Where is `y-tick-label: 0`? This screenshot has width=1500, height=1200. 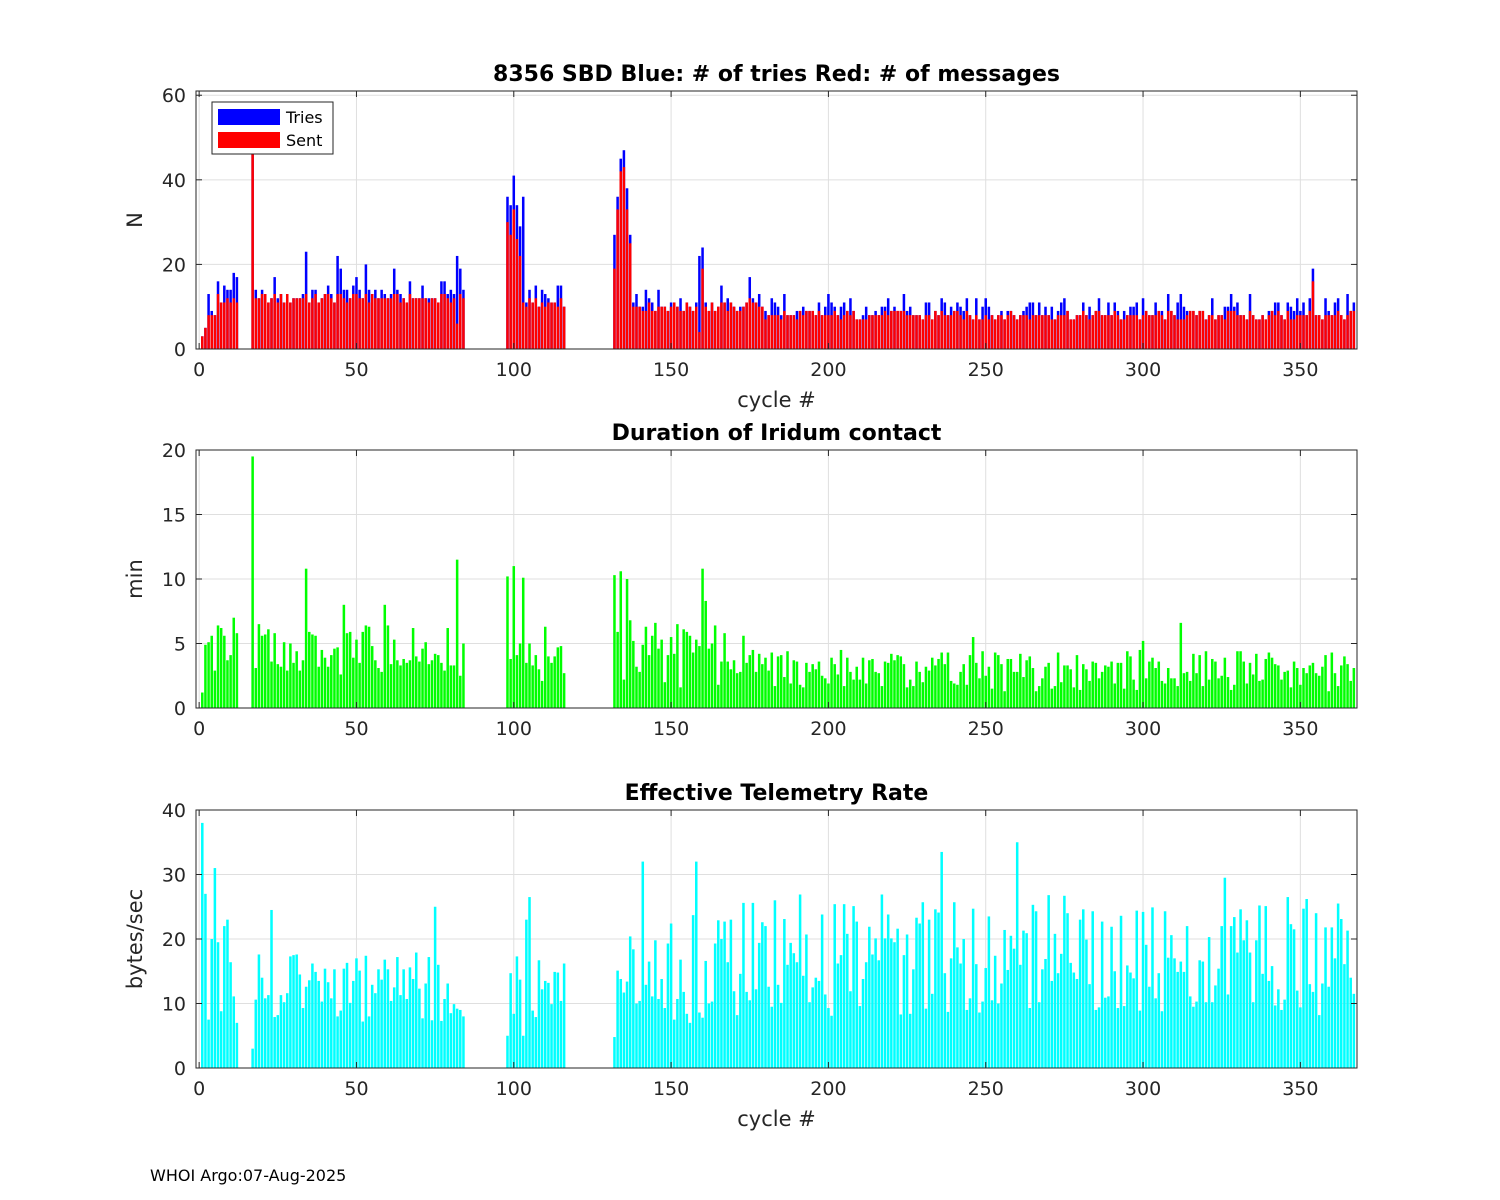 y-tick-label: 0 is located at coordinates (180, 709).